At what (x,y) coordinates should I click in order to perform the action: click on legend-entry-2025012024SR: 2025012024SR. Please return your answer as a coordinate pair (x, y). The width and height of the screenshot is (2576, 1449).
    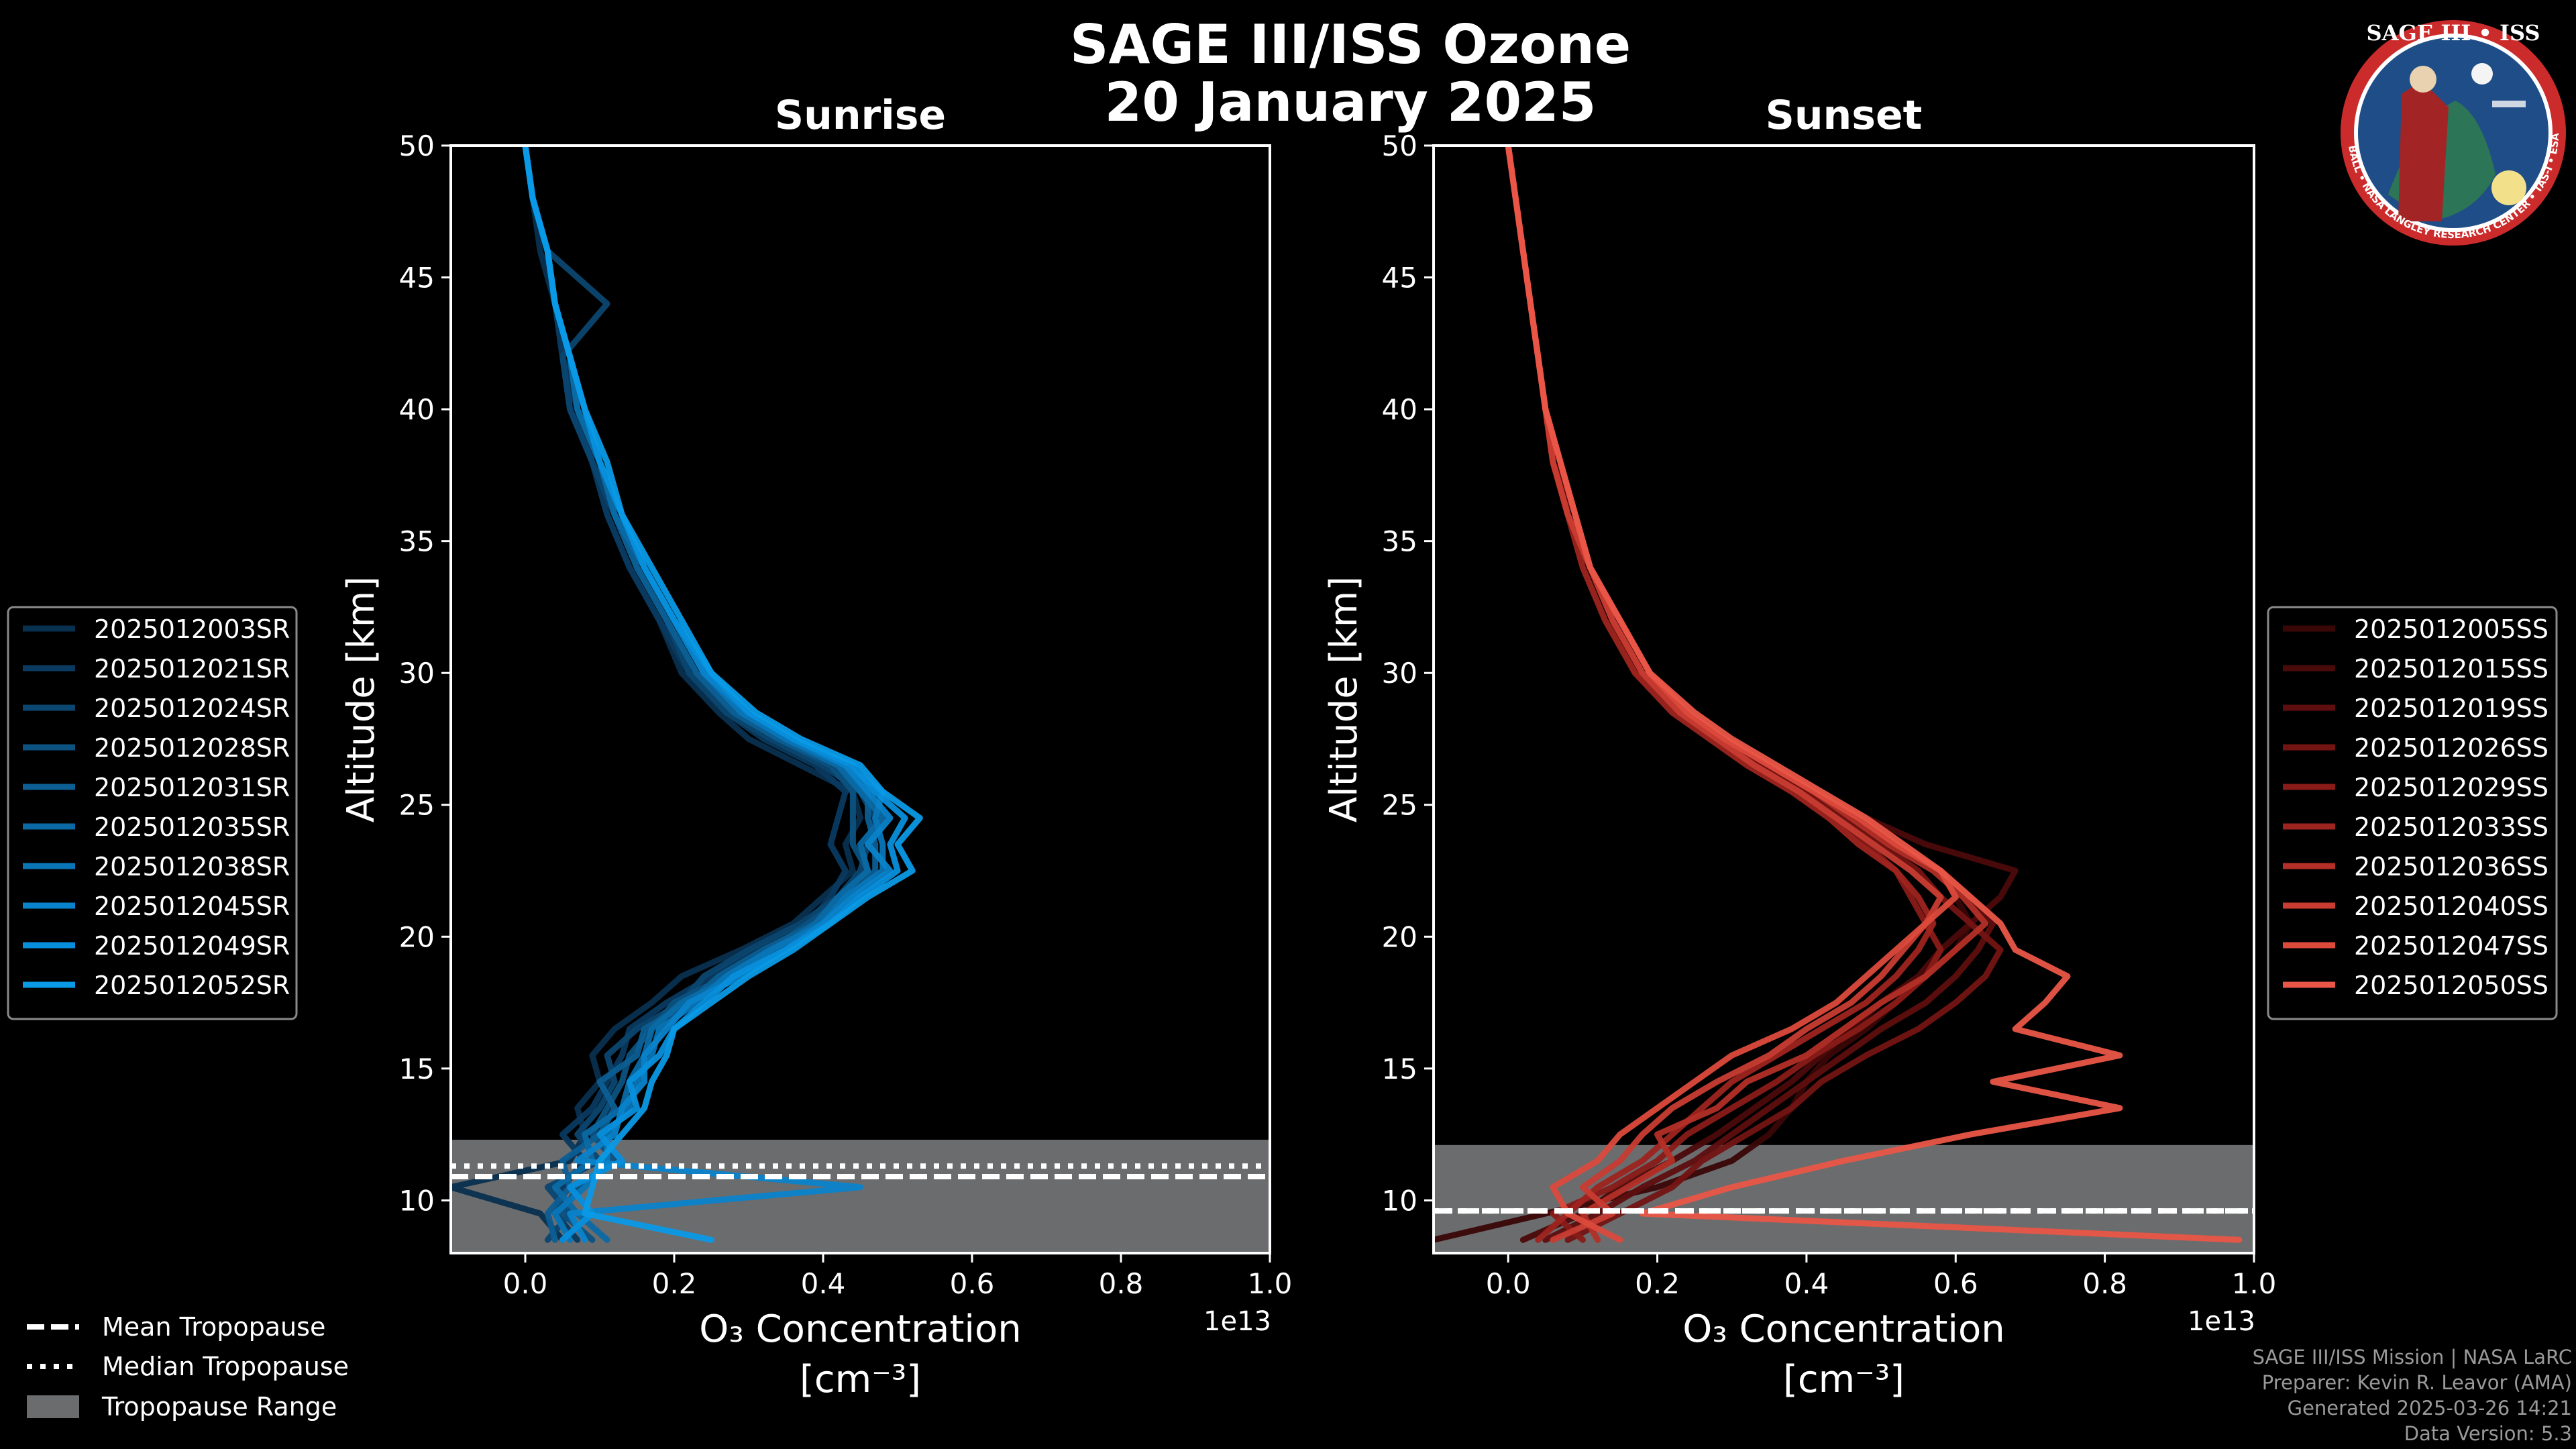
    Looking at the image, I should click on (192, 708).